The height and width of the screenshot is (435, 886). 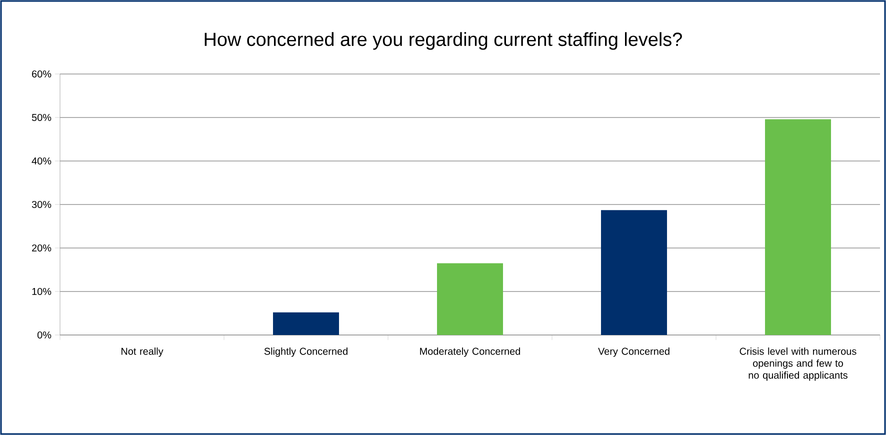 I want to click on y-tick-label: 20%, so click(x=42, y=248).